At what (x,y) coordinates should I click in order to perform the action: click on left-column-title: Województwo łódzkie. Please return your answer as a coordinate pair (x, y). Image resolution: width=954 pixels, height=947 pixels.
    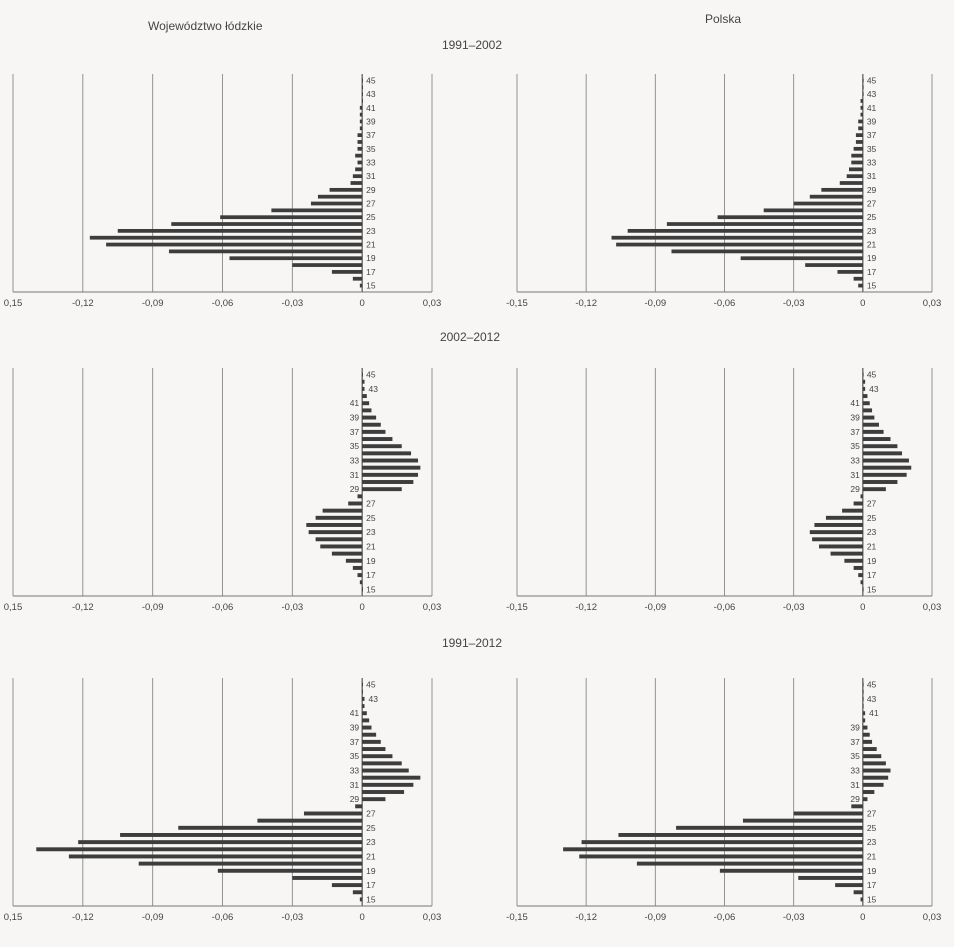
    Looking at the image, I should click on (205, 26).